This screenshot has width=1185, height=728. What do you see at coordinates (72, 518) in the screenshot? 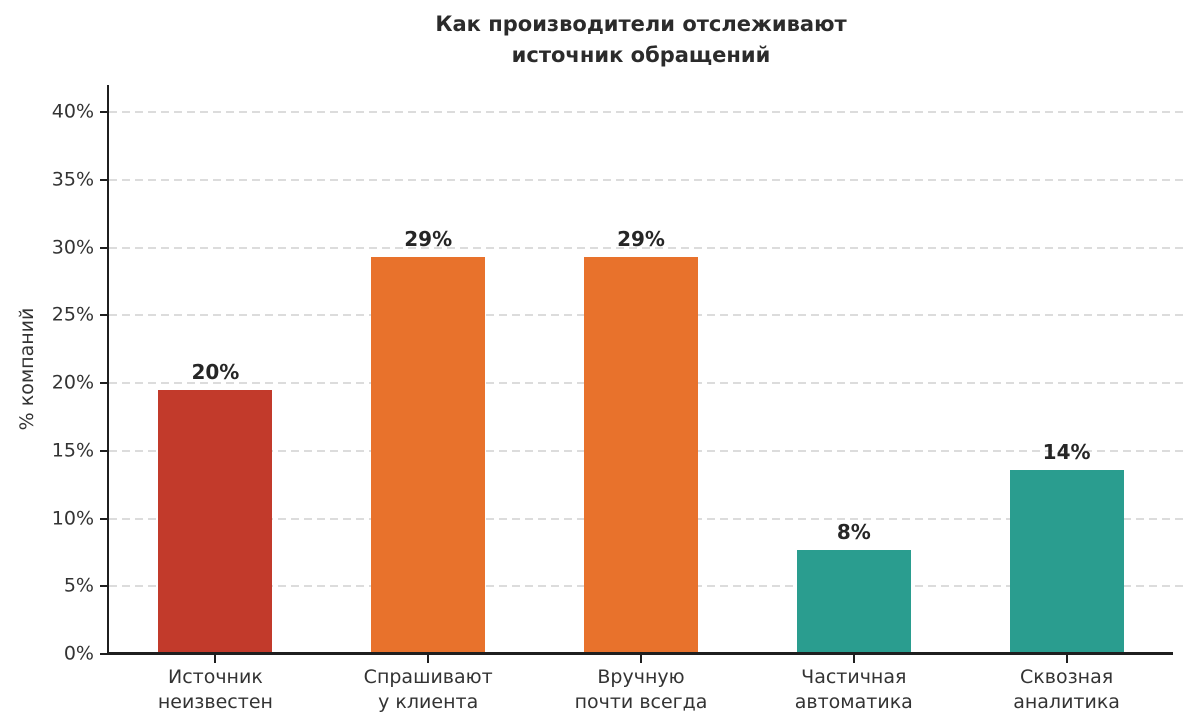
I see `y-tick-label: 10%` at bounding box center [72, 518].